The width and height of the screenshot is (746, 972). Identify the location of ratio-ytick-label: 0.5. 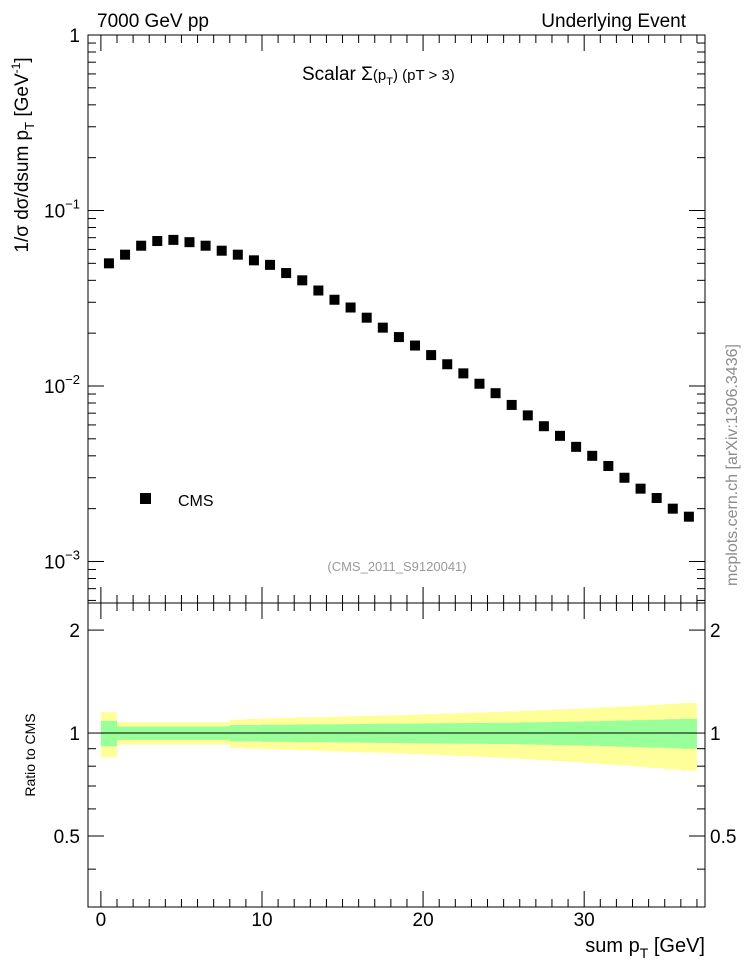
(67, 837).